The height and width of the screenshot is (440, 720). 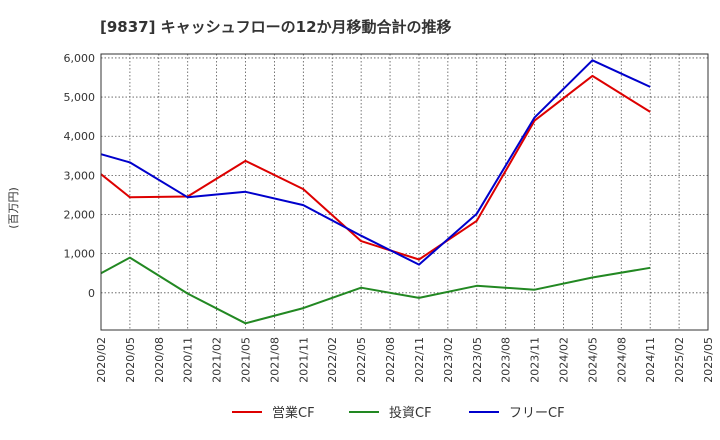 I want to click on x-tick-label: 2022/05, so click(x=361, y=360).